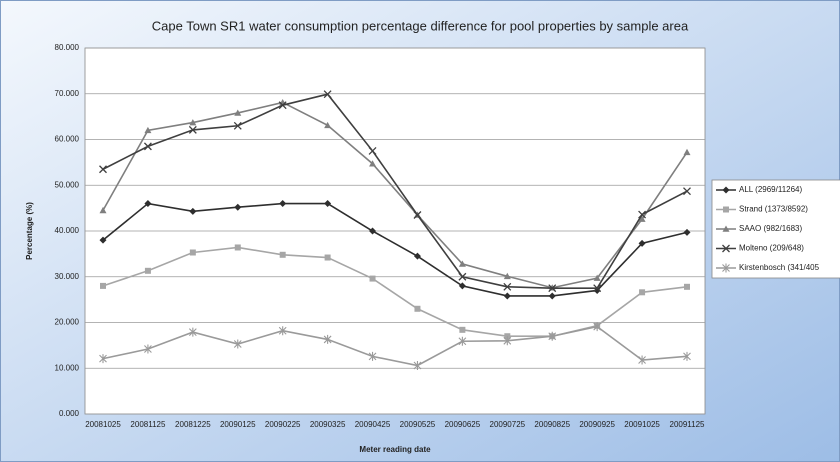 The width and height of the screenshot is (840, 462). What do you see at coordinates (67, 47) in the screenshot?
I see `y-tick-label: 80.000` at bounding box center [67, 47].